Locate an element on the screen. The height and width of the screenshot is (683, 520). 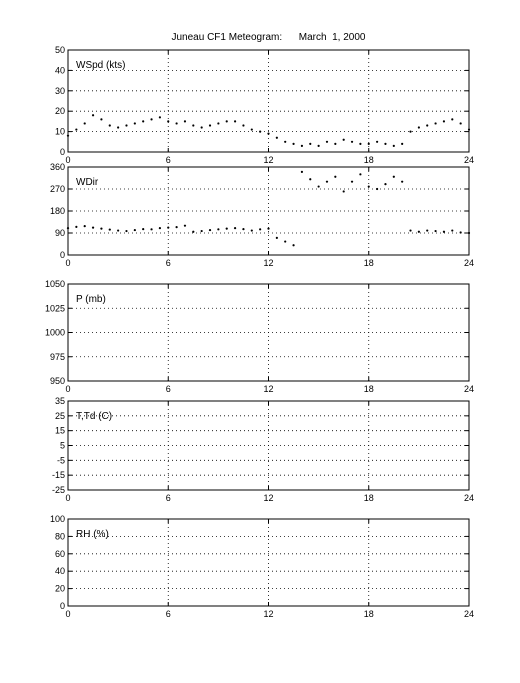
y-tick-label: -15 is located at coordinates (58, 475).